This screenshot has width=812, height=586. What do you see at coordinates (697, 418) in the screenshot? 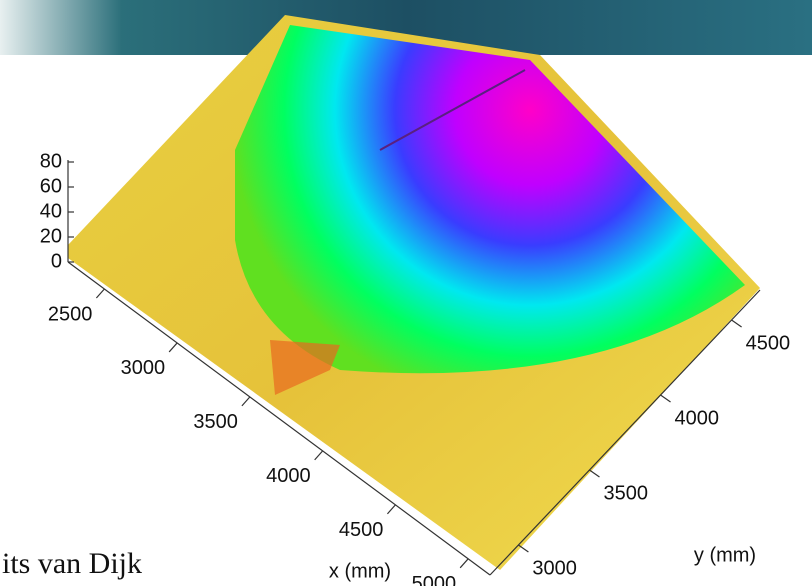
I see `y-tick-label: 4000` at bounding box center [697, 418].